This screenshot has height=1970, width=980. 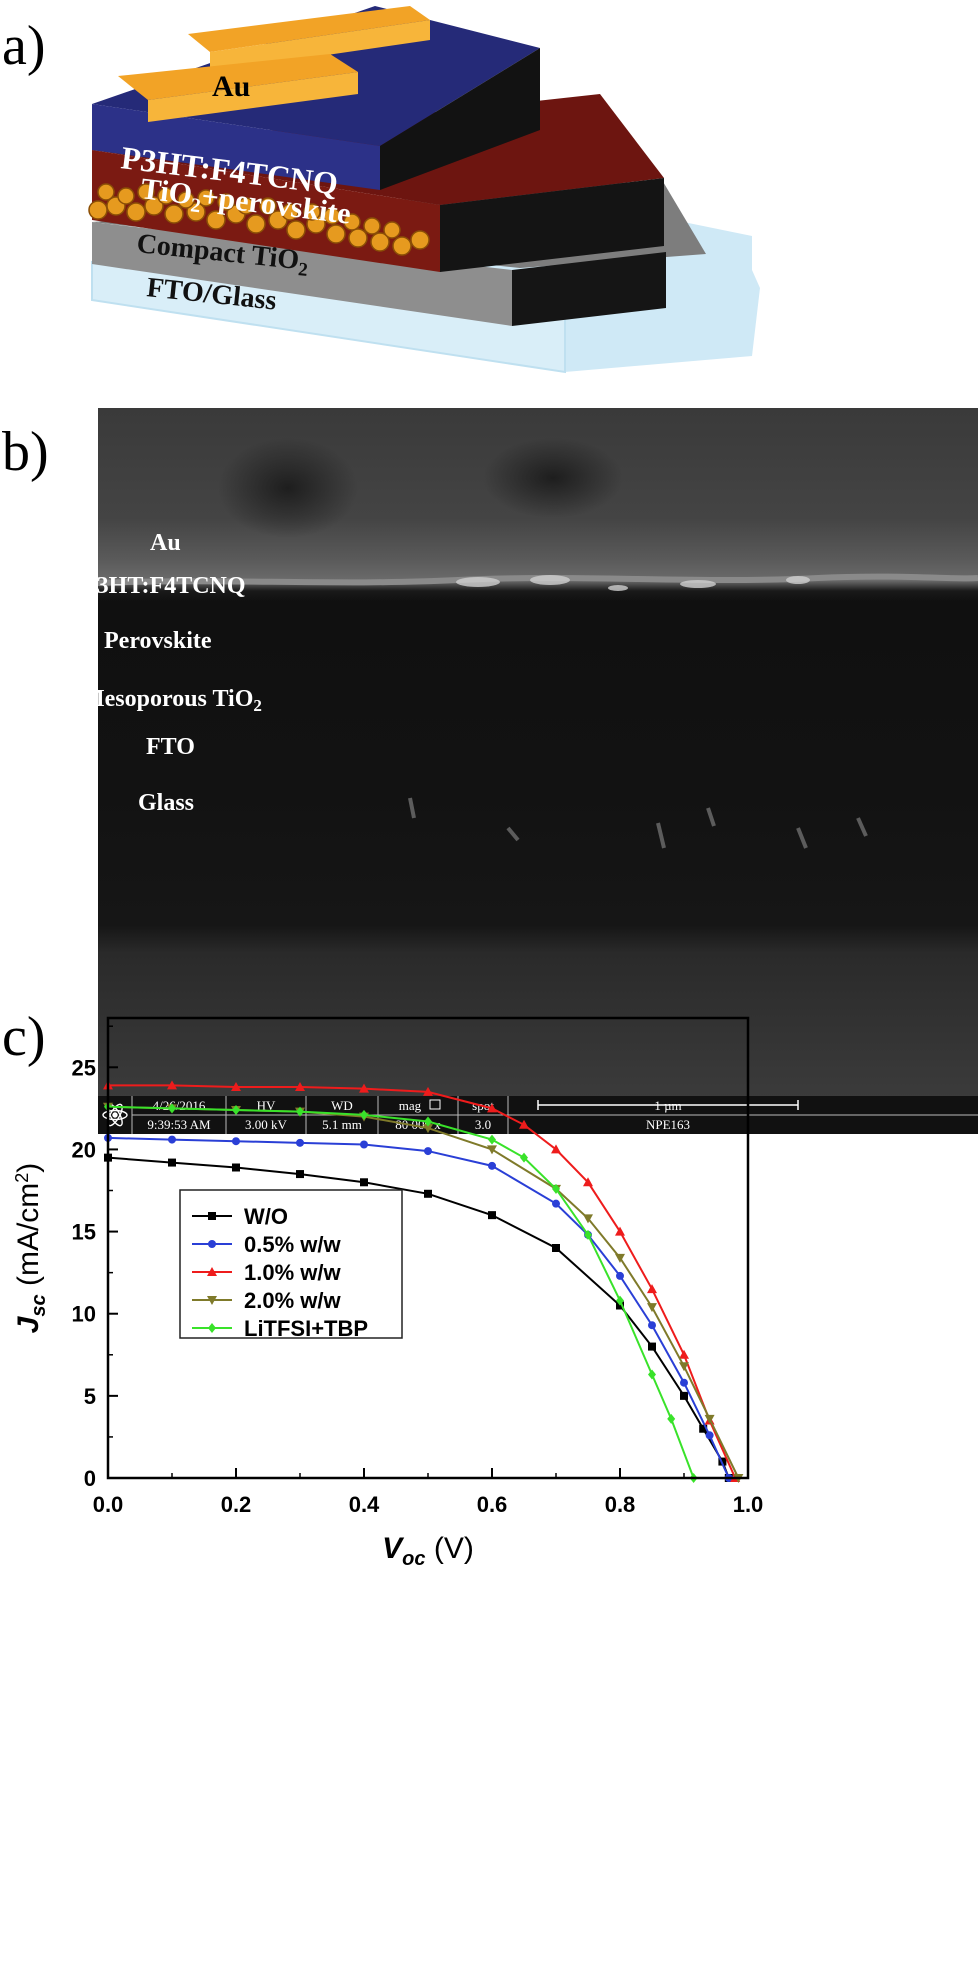 I want to click on x-tick-label: 0.2, so click(x=236, y=1504).